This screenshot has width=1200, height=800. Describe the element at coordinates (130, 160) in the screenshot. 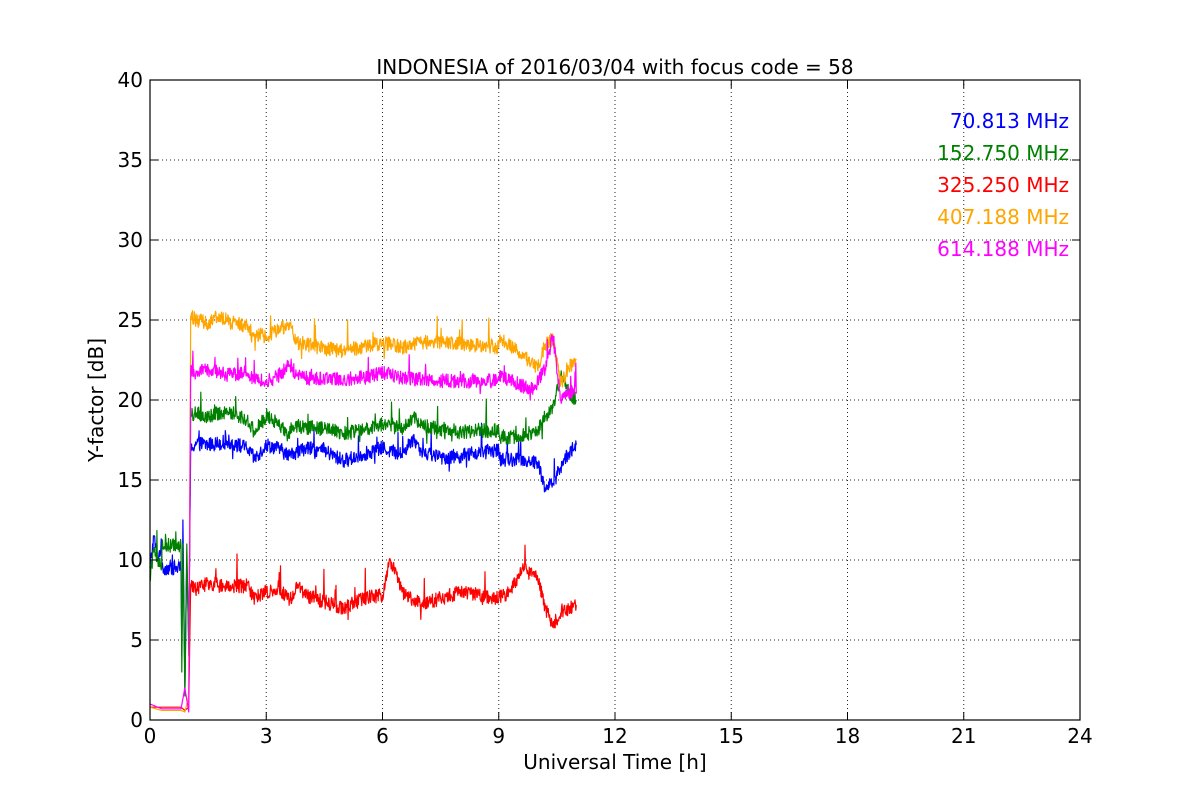

I see `y-tick-label: 35` at that location.